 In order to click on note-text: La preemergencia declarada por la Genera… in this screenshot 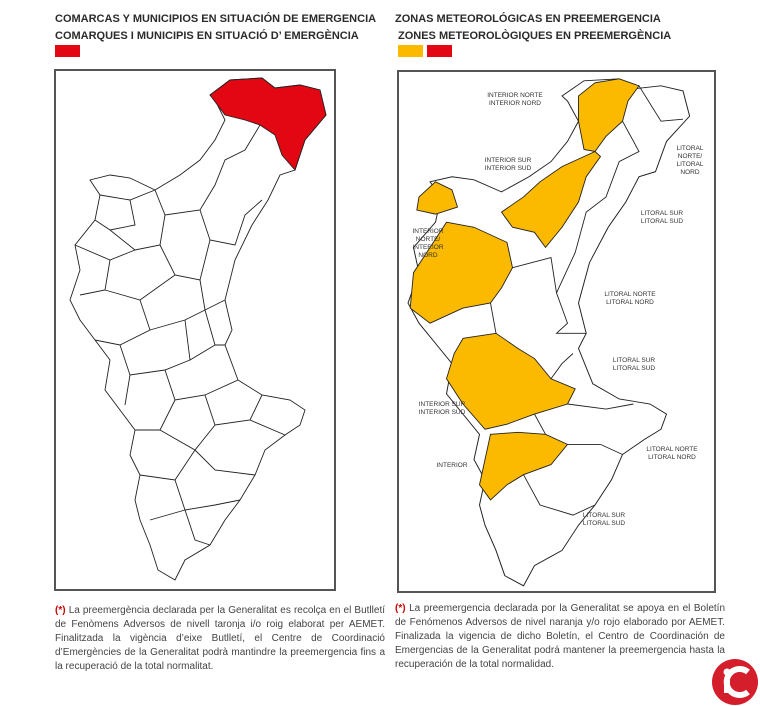, I will do `click(560, 636)`.